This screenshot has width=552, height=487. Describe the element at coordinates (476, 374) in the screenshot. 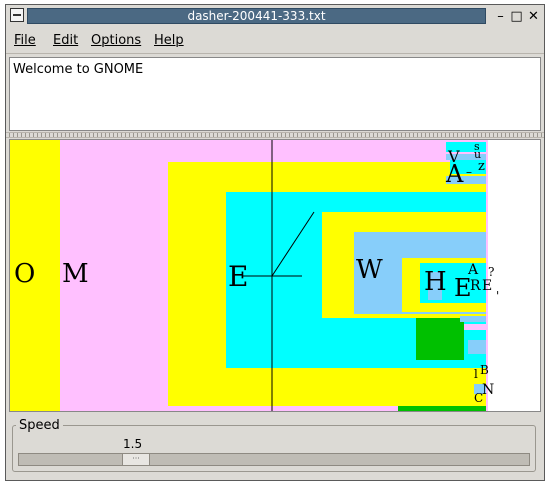

I see `letter-l: l` at that location.